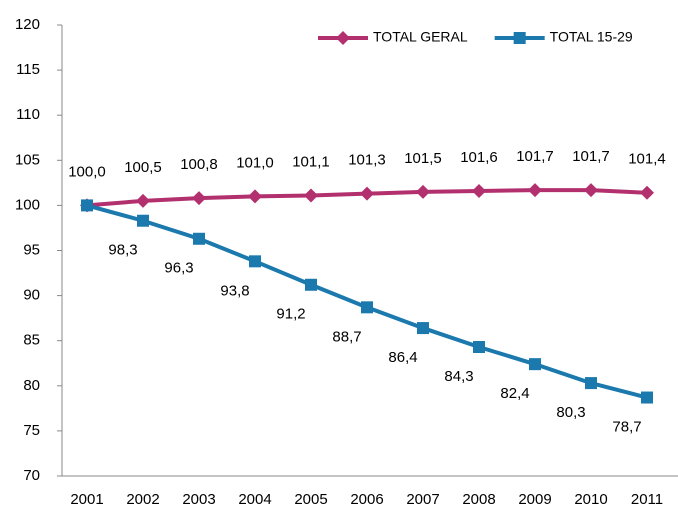  I want to click on data-label: 101,6, so click(479, 157).